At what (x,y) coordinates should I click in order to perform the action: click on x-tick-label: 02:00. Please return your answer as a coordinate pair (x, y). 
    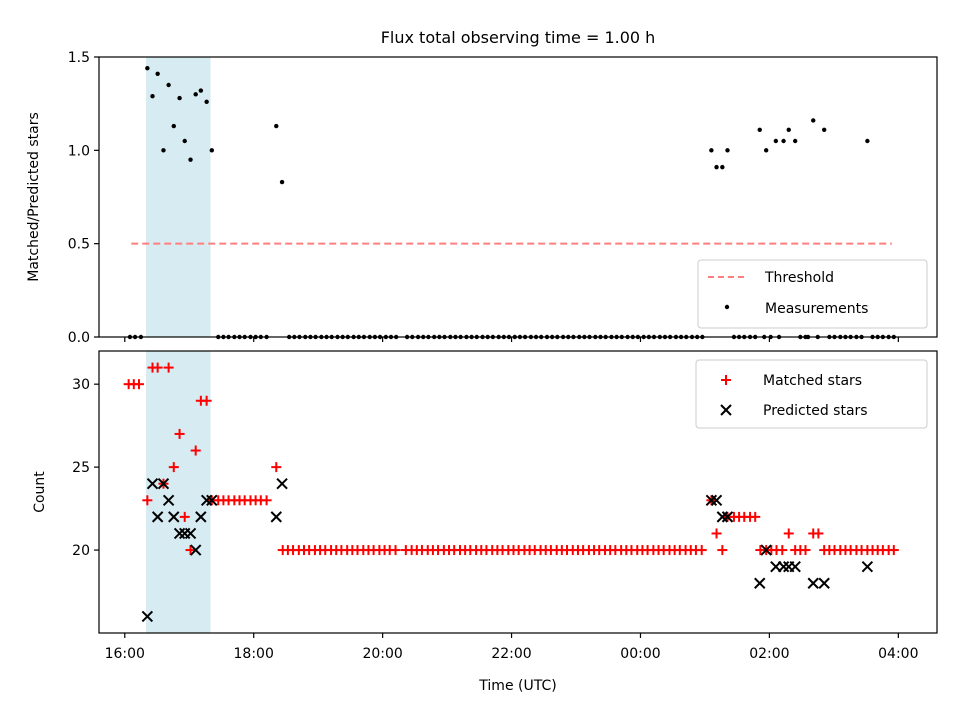
    Looking at the image, I should click on (769, 654).